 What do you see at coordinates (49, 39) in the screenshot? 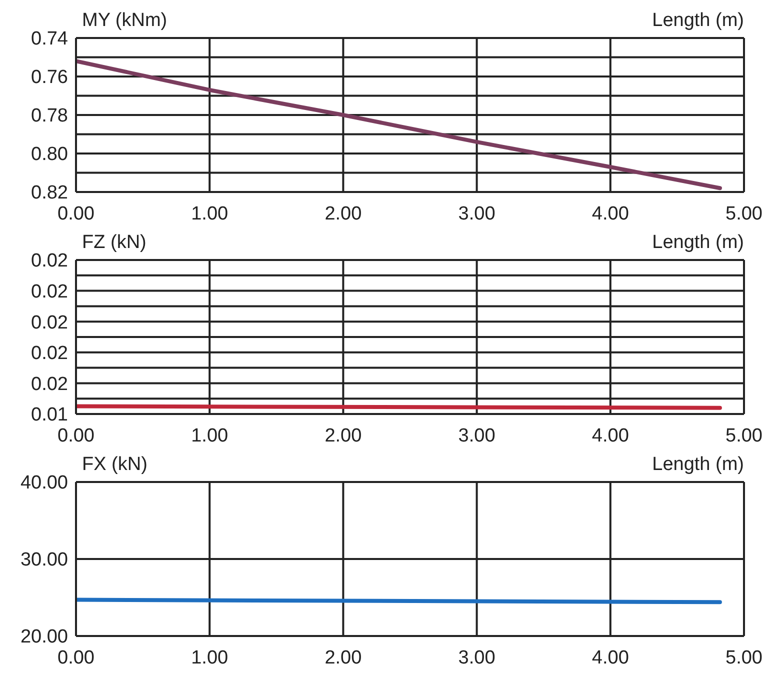
I see `y-tick-label: 0.74` at bounding box center [49, 39].